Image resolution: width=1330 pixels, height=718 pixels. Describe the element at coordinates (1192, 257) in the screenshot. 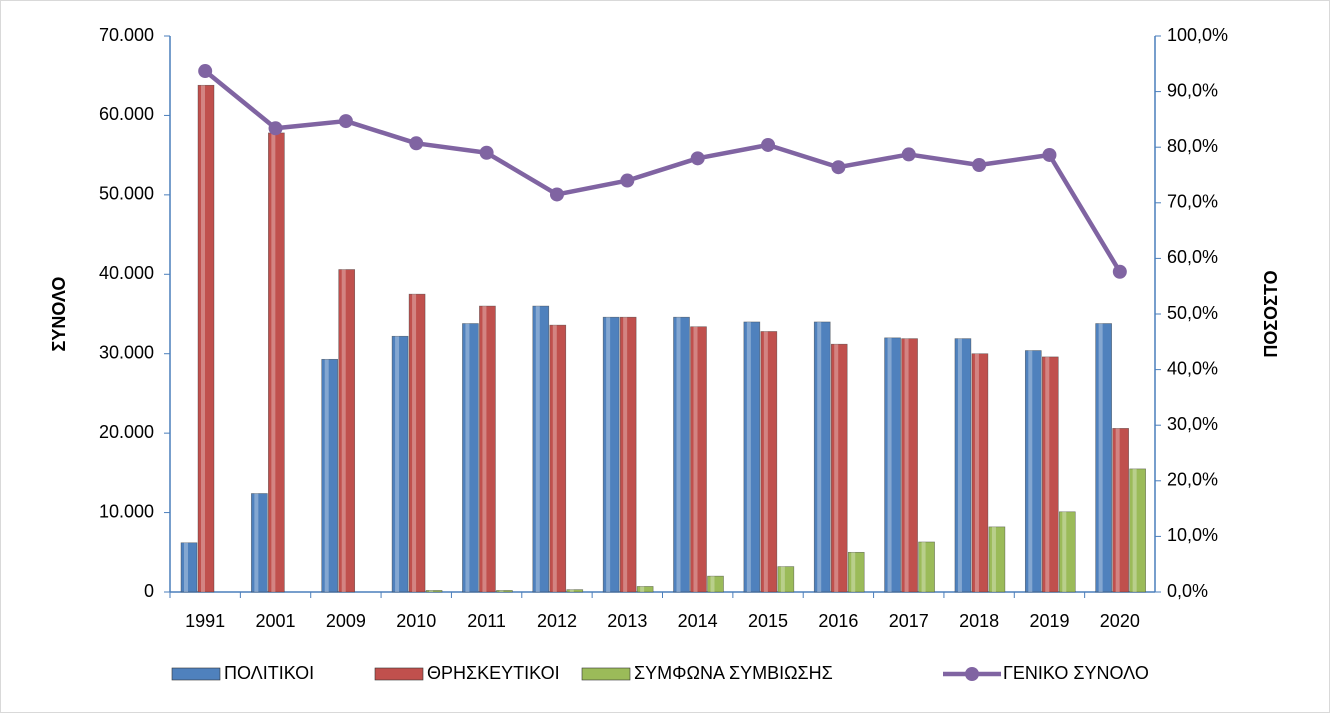

I see `y2-tick-label: 60,0%` at that location.